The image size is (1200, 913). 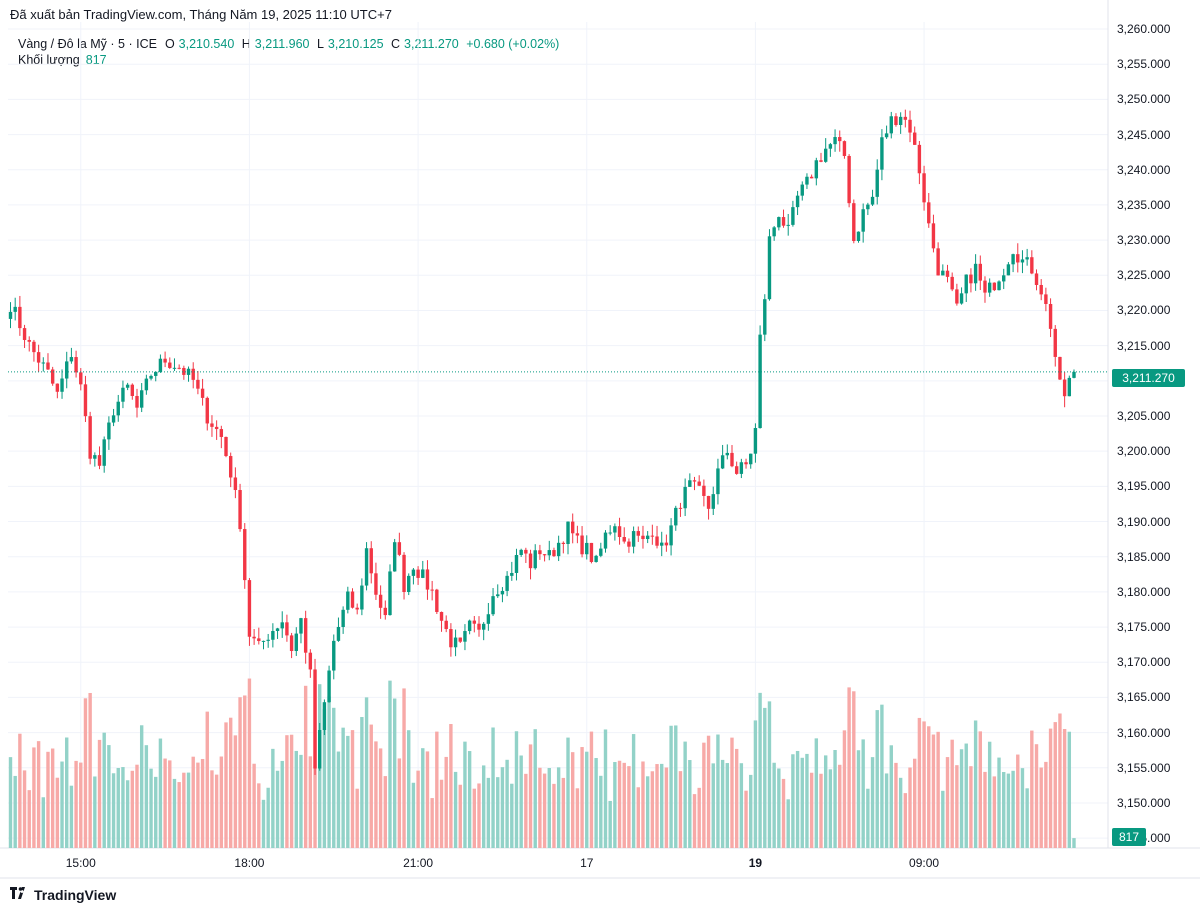 What do you see at coordinates (1144, 802) in the screenshot?
I see `price-tick-label: 3,150.000` at bounding box center [1144, 802].